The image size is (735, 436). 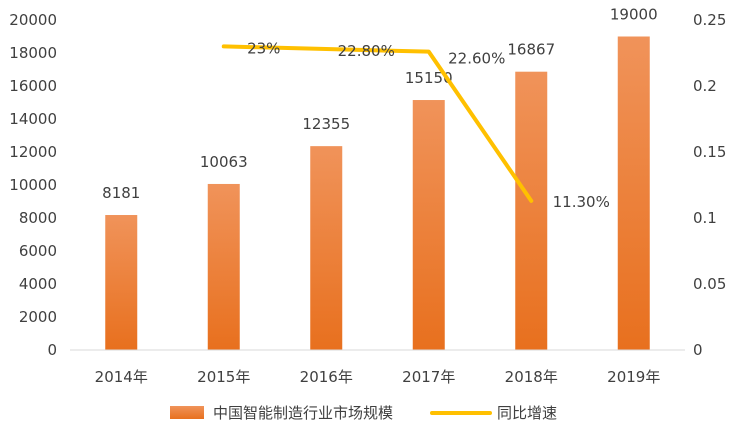 I want to click on y-tick-label: 14000, so click(x=33, y=119).